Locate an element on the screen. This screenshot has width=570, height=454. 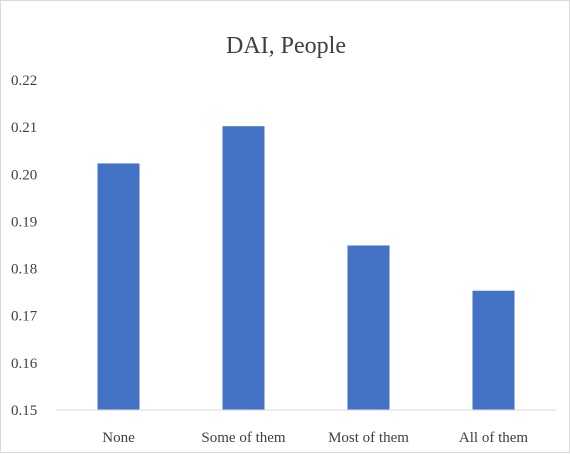
y-tick-label: 0.15 is located at coordinates (24, 411).